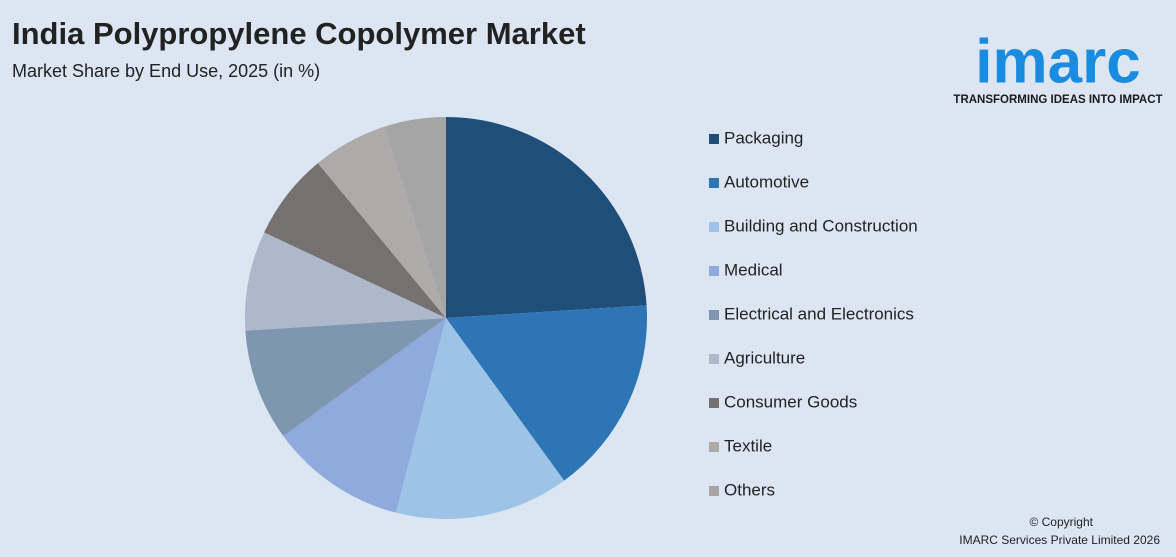 This screenshot has width=1176, height=557. Describe the element at coordinates (748, 445) in the screenshot. I see `legend-label: Textile` at that location.